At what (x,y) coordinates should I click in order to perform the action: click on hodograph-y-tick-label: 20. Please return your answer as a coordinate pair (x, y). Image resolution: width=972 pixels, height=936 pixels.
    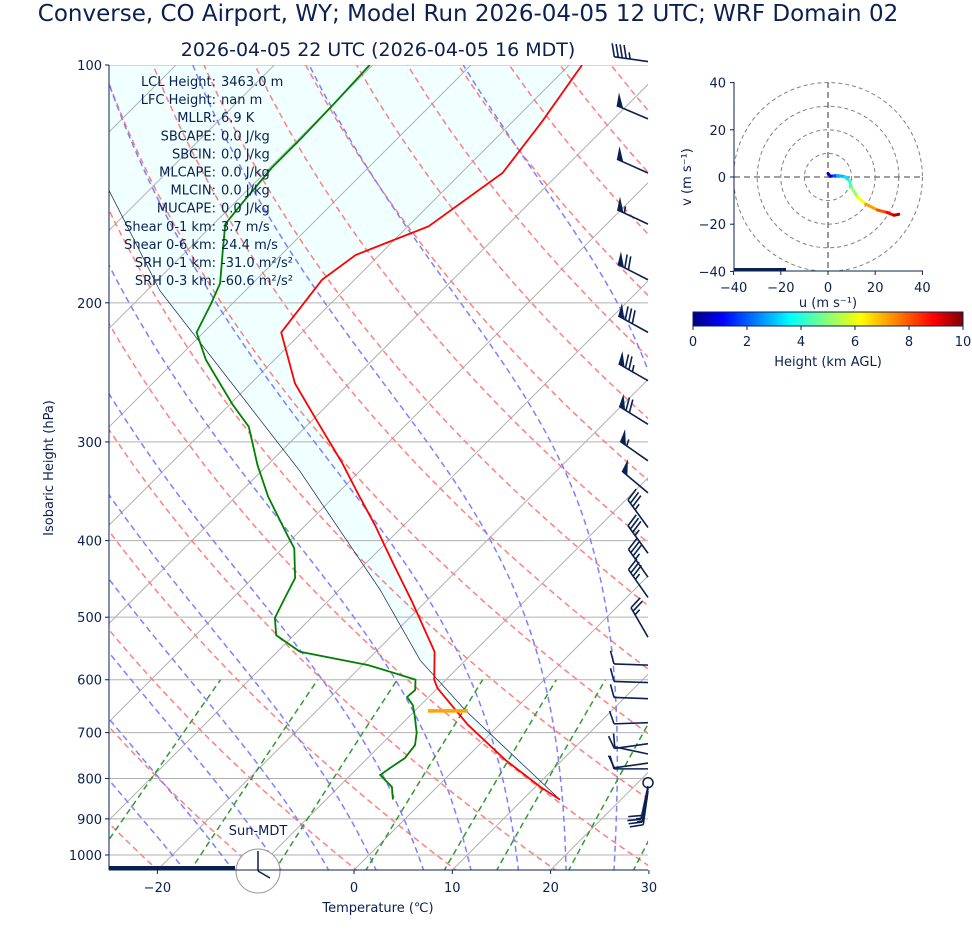
    Looking at the image, I should click on (717, 131).